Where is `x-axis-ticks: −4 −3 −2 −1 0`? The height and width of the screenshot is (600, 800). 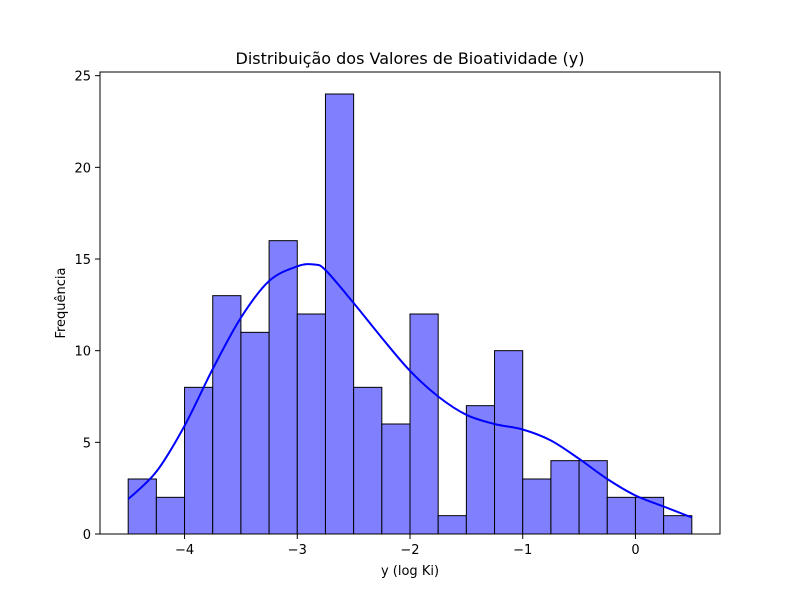
x-axis-ticks: −4 −3 −2 −1 0 is located at coordinates (407, 546).